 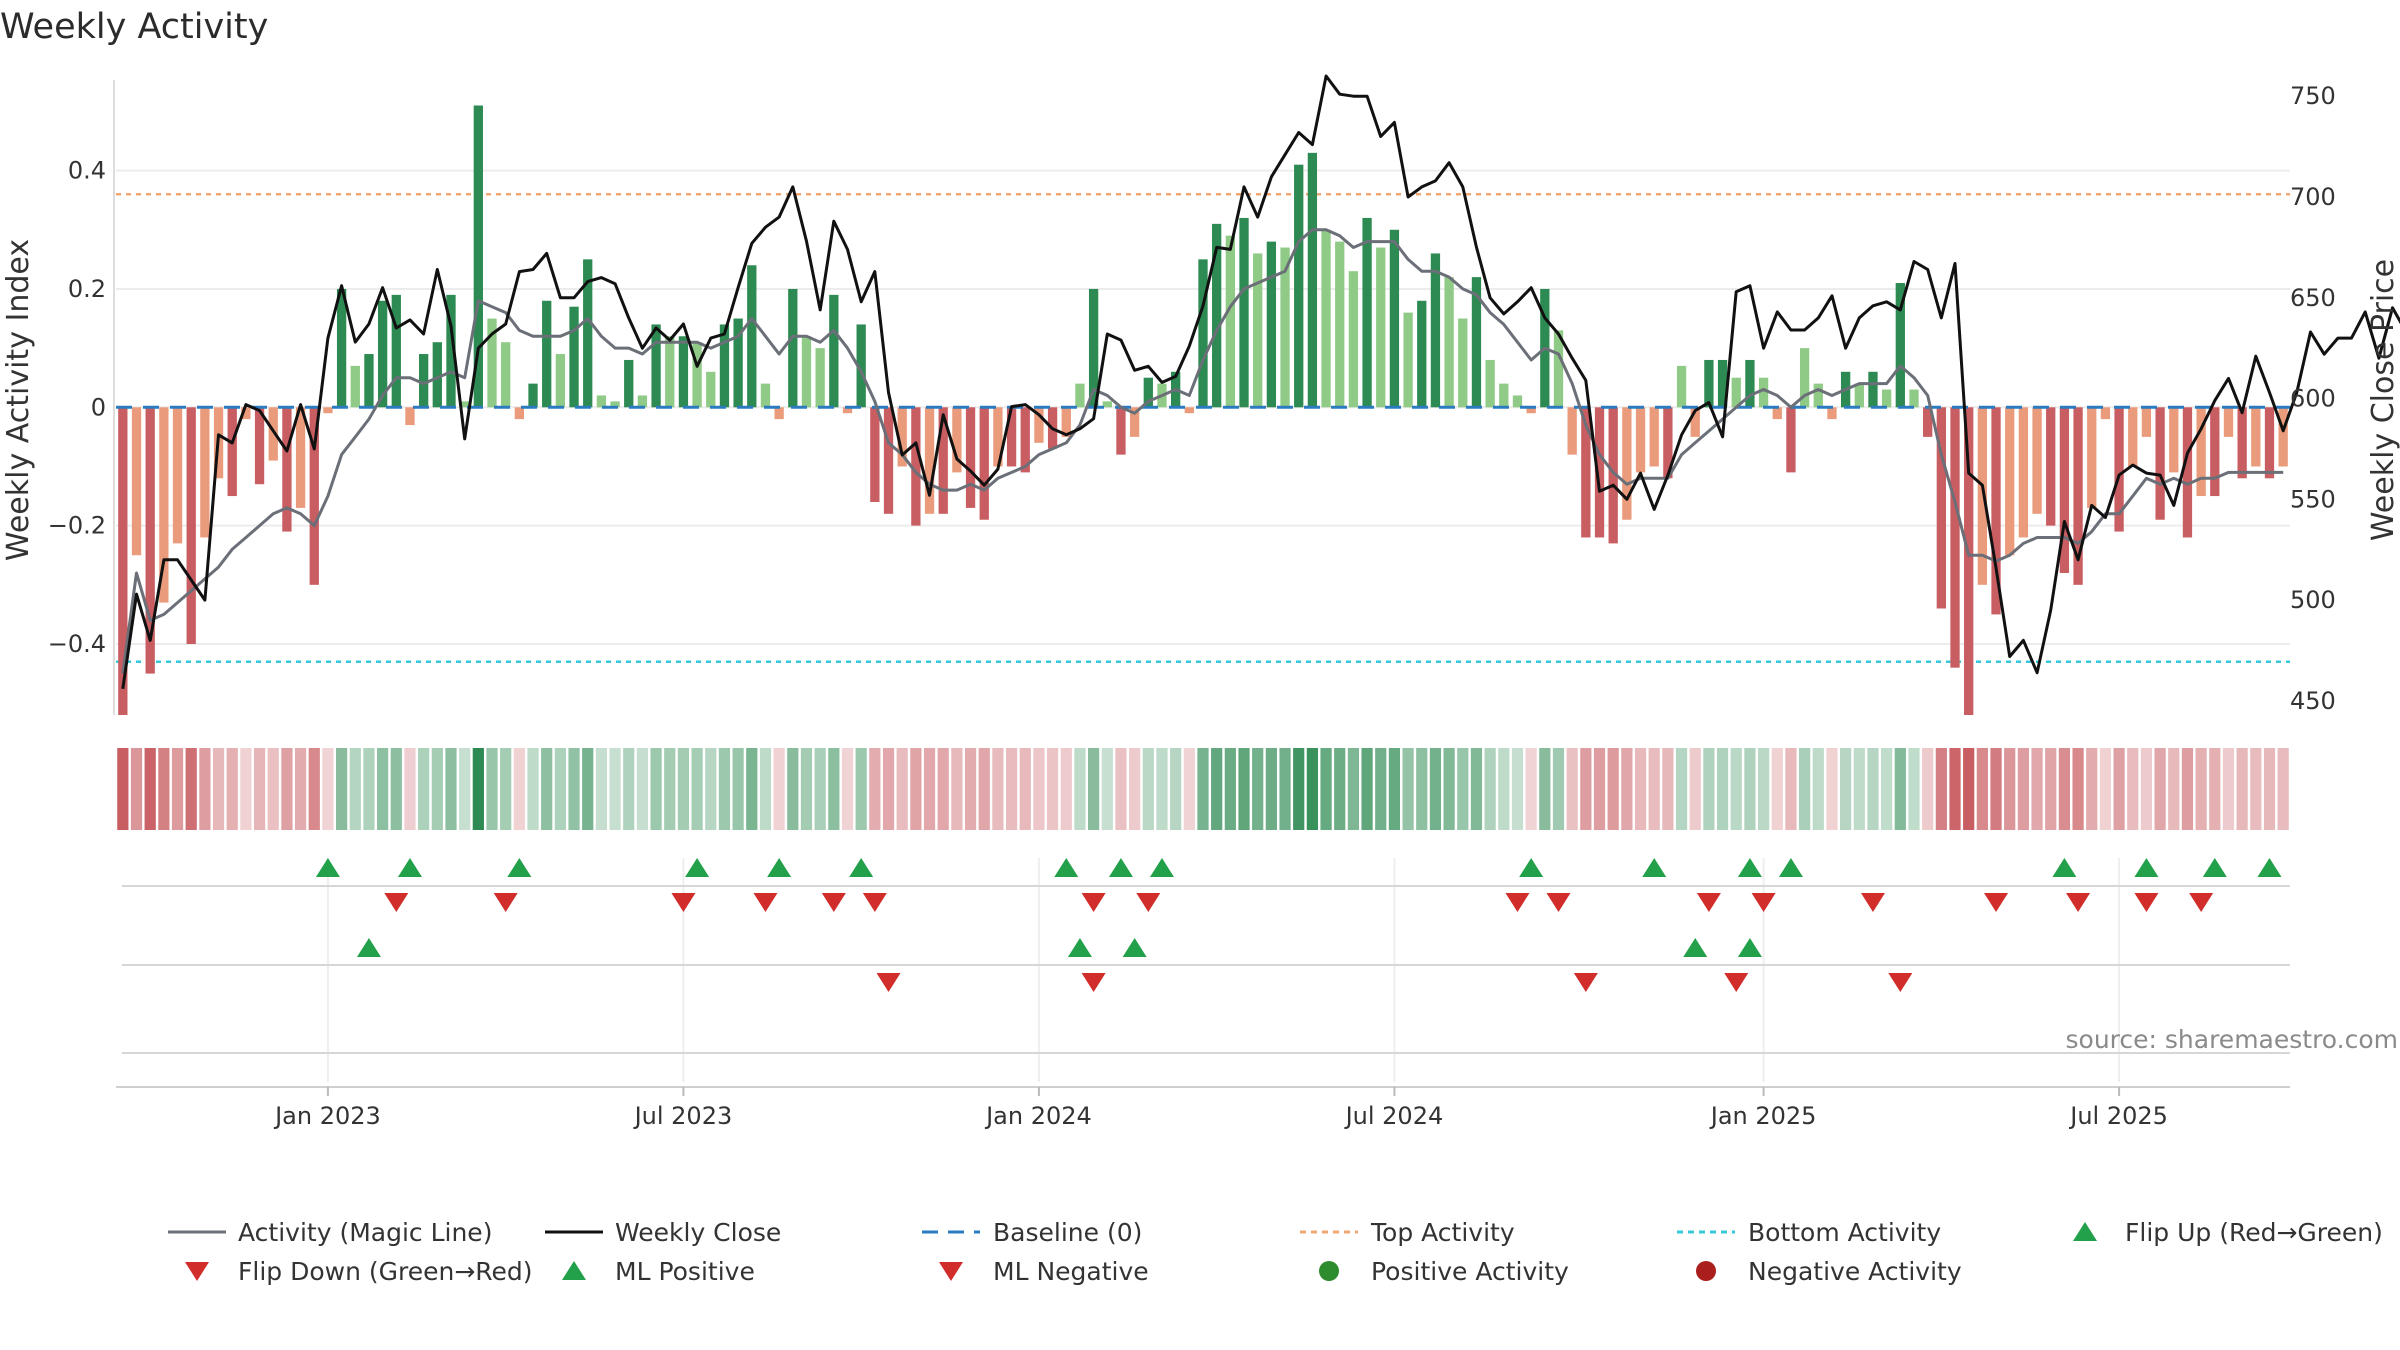 I want to click on legend-ml-negative-label: ML Negative, so click(x=1071, y=1271).